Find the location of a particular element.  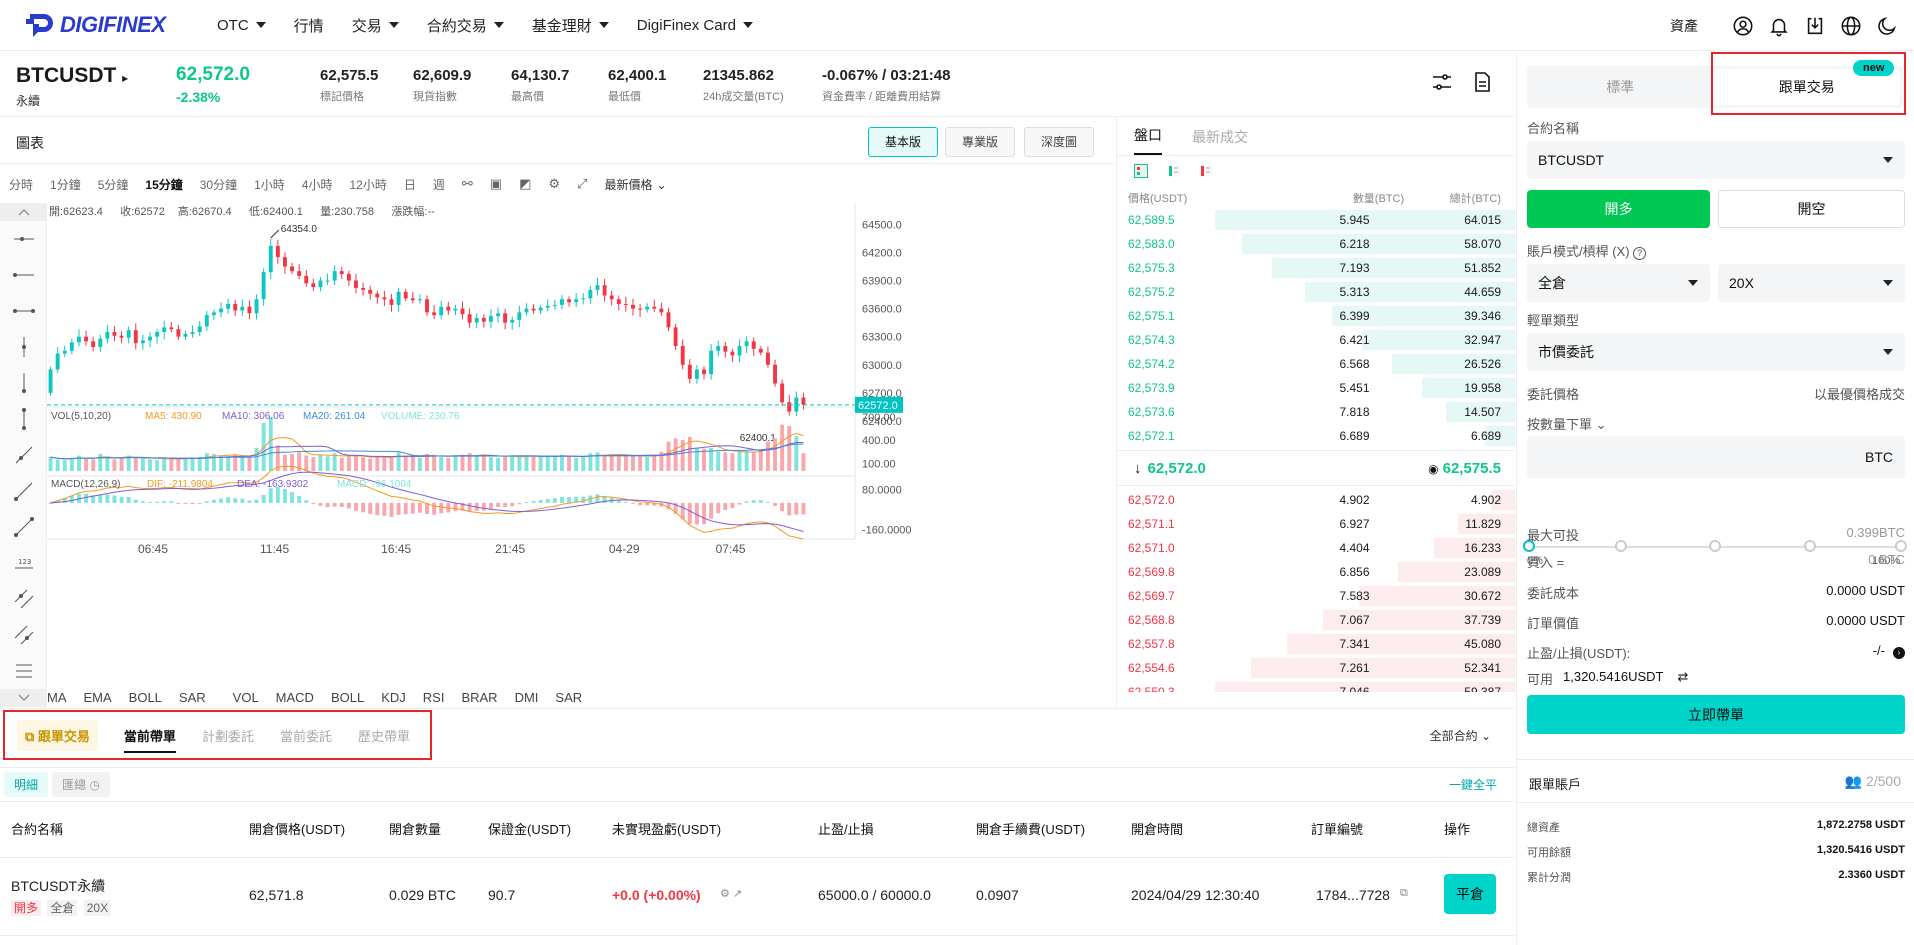

slider-knob is located at coordinates (1529, 546).